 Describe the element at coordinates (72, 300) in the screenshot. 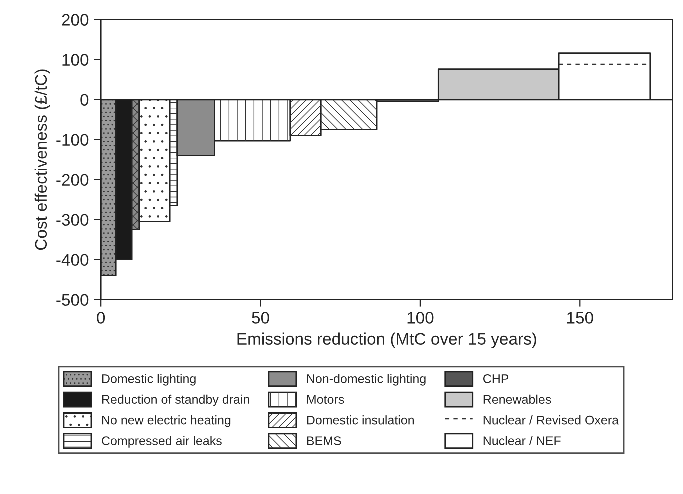

I see `y-tick-label: -500` at that location.